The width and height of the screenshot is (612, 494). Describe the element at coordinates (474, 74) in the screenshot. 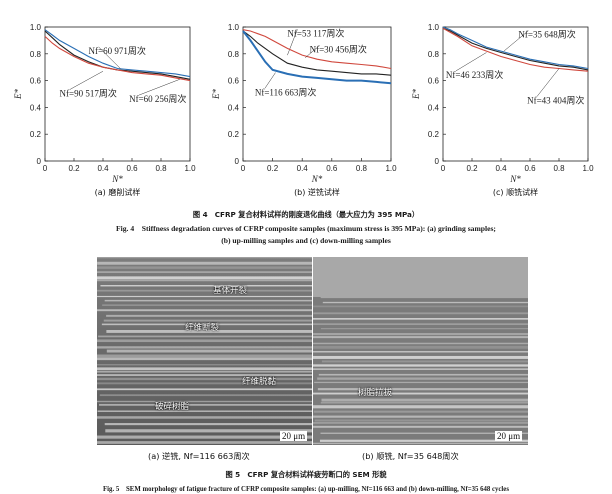

I see `series-annotation-2: Nf=46 233周次` at that location.